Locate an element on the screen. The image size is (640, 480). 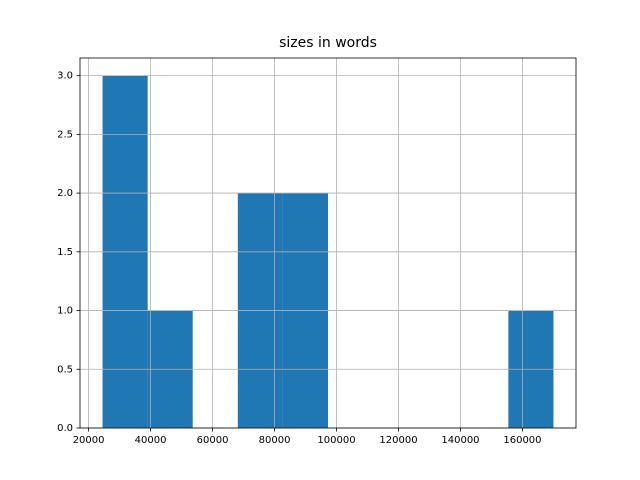
y-tick-label: 0.5 is located at coordinates (65, 369).